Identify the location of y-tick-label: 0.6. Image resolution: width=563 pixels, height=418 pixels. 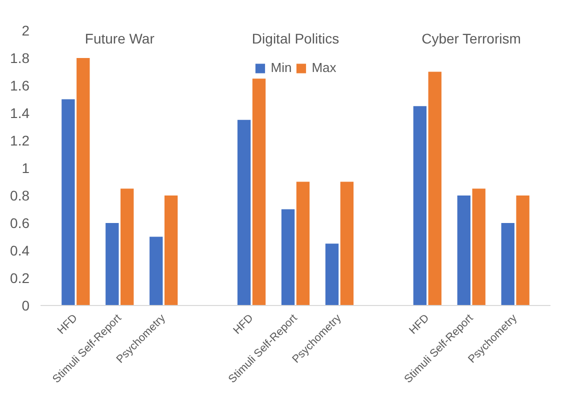
(20, 223).